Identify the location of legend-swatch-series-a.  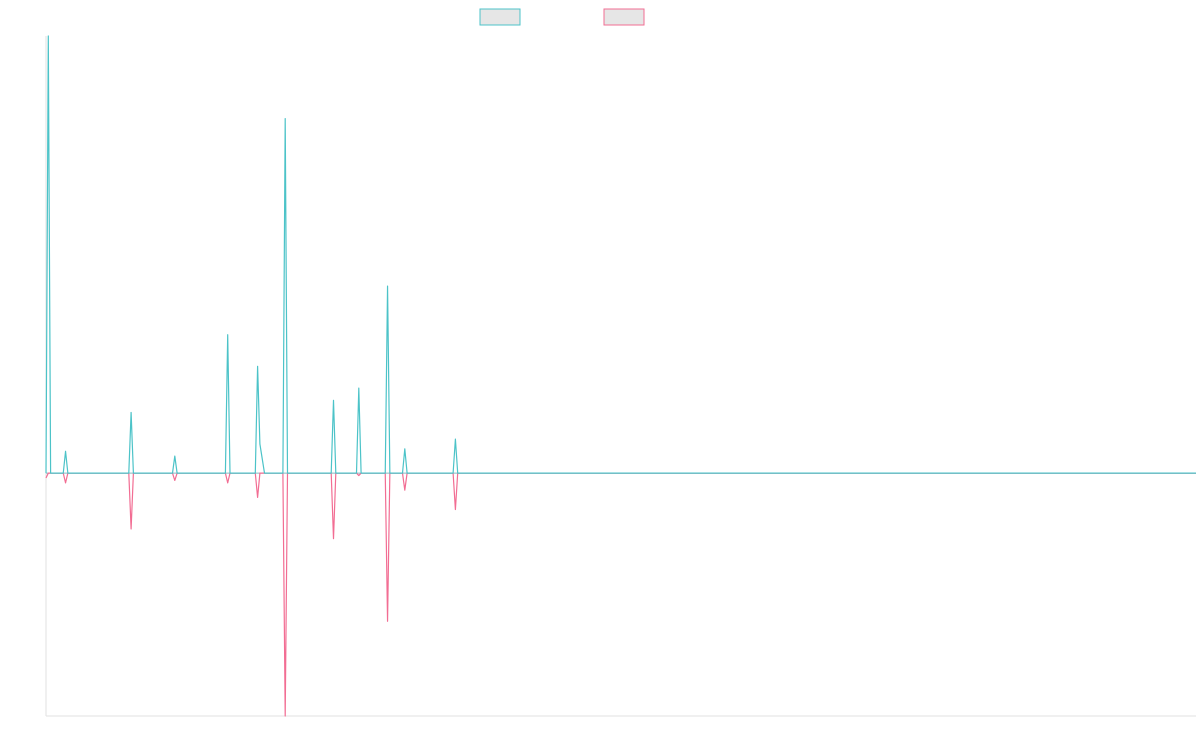
(500, 17).